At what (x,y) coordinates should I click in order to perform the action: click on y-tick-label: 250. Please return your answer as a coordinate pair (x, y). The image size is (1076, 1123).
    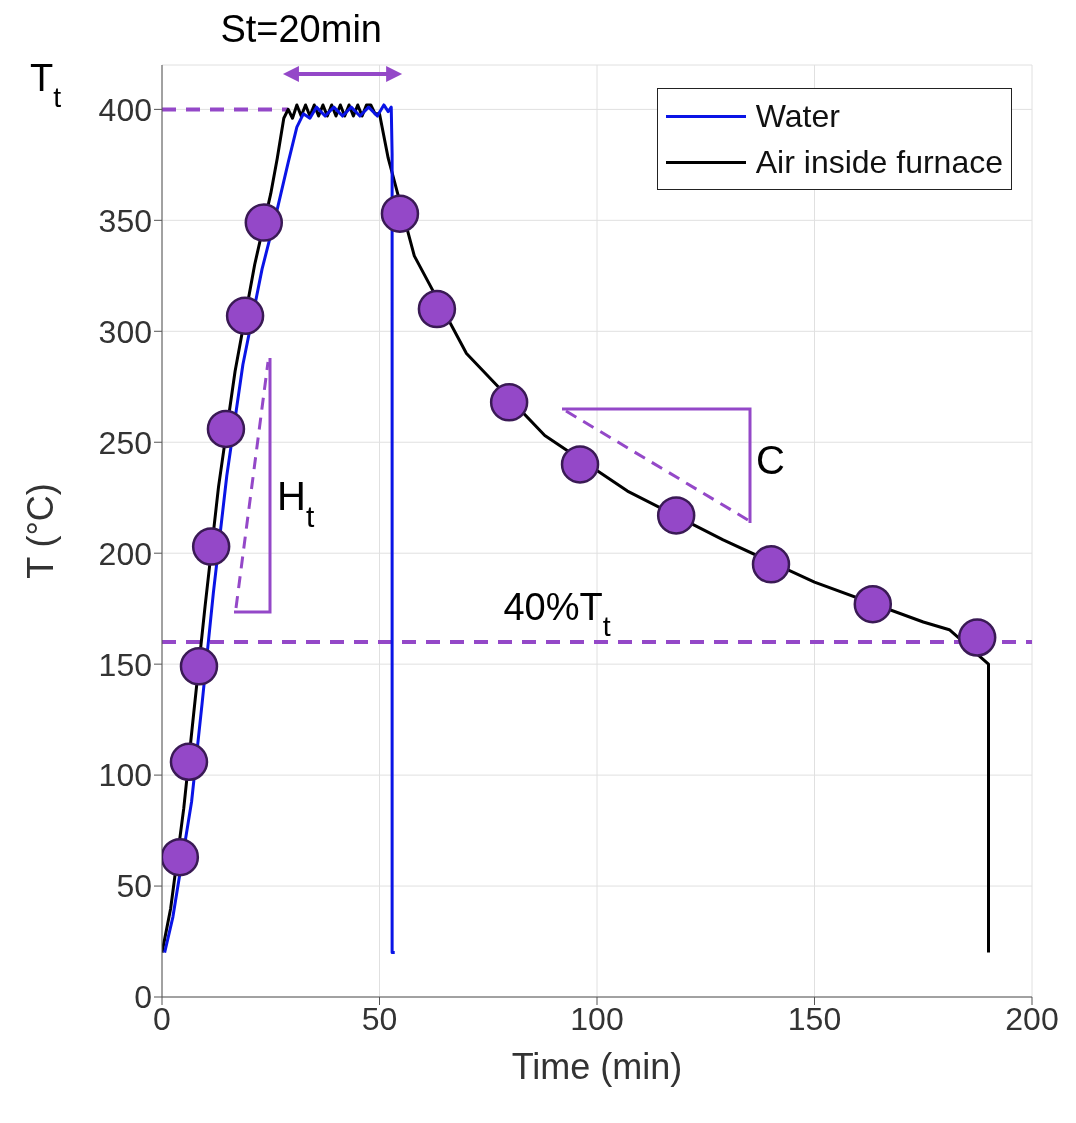
    Looking at the image, I should click on (125, 442).